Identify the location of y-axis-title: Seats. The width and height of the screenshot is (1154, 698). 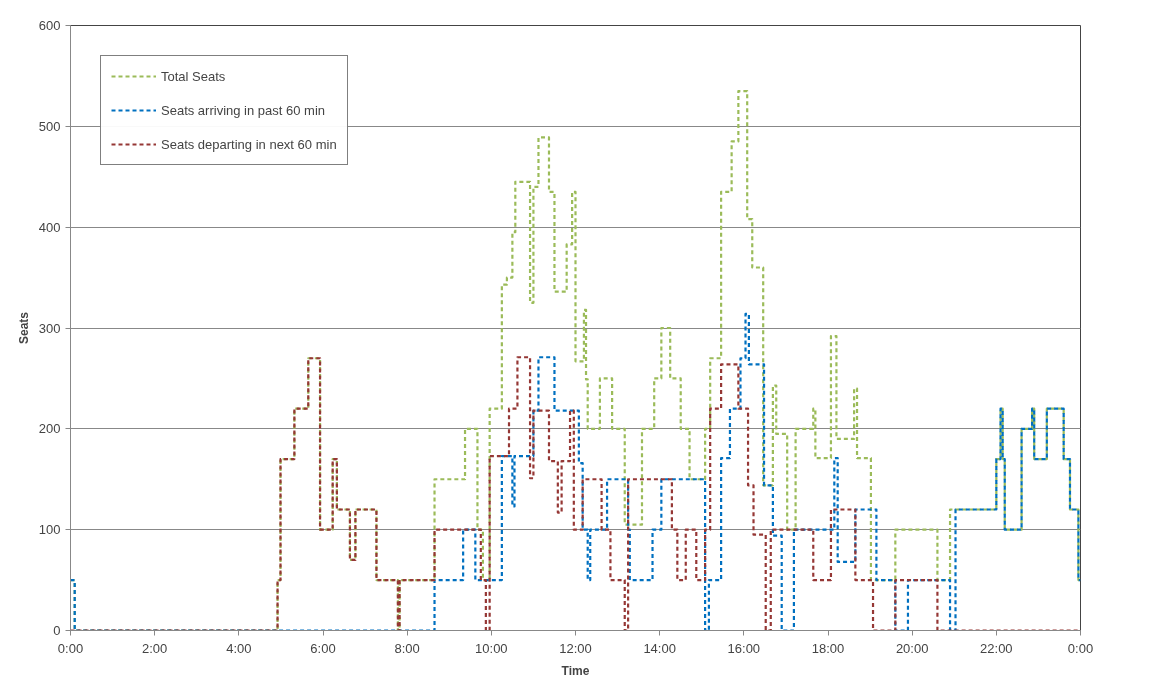
(23, 328).